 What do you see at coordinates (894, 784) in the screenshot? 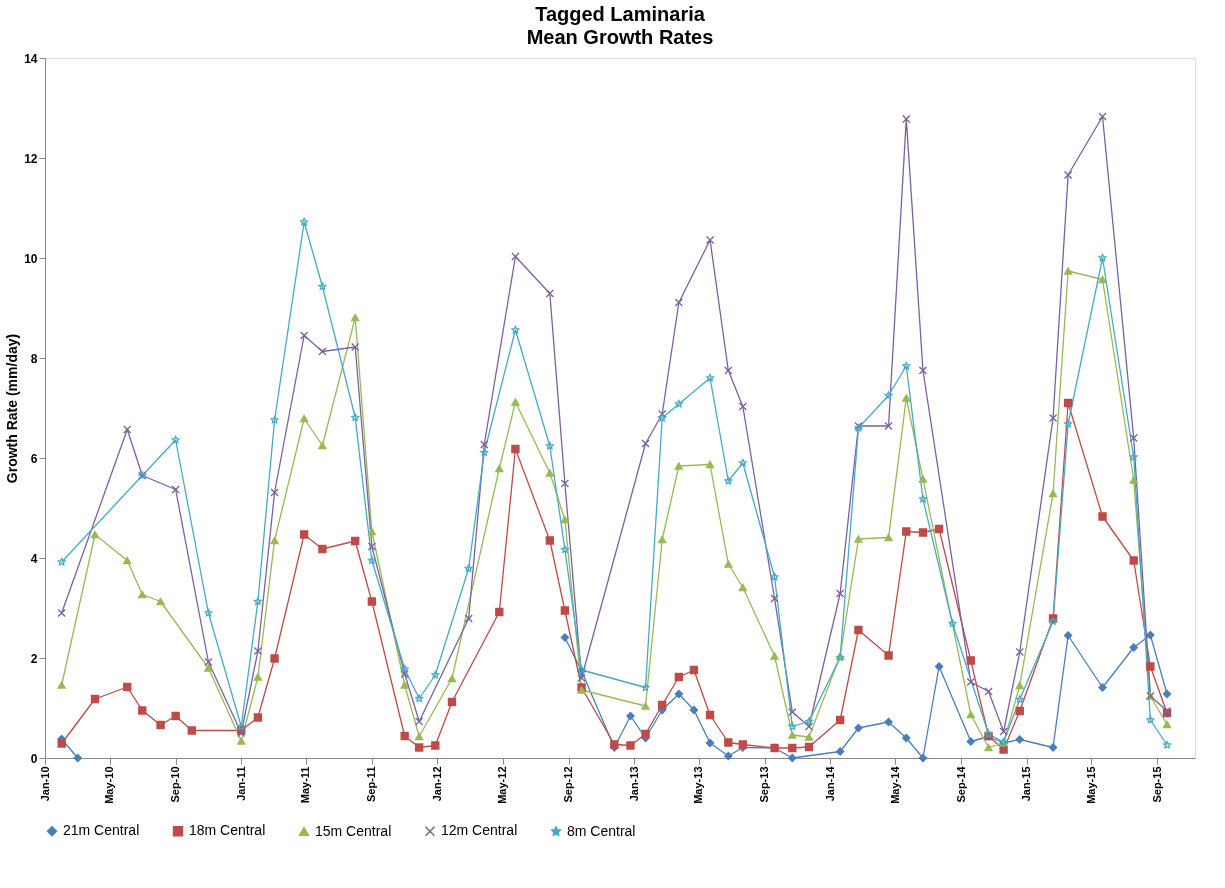
I see `x-tick-label: May-14` at bounding box center [894, 784].